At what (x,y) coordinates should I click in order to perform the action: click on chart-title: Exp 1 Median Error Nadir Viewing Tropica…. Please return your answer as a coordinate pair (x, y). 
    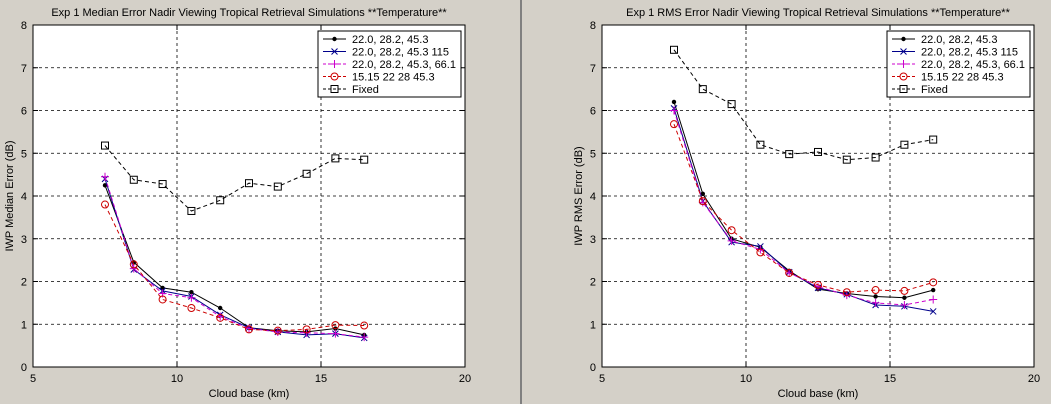
    Looking at the image, I should click on (249, 13).